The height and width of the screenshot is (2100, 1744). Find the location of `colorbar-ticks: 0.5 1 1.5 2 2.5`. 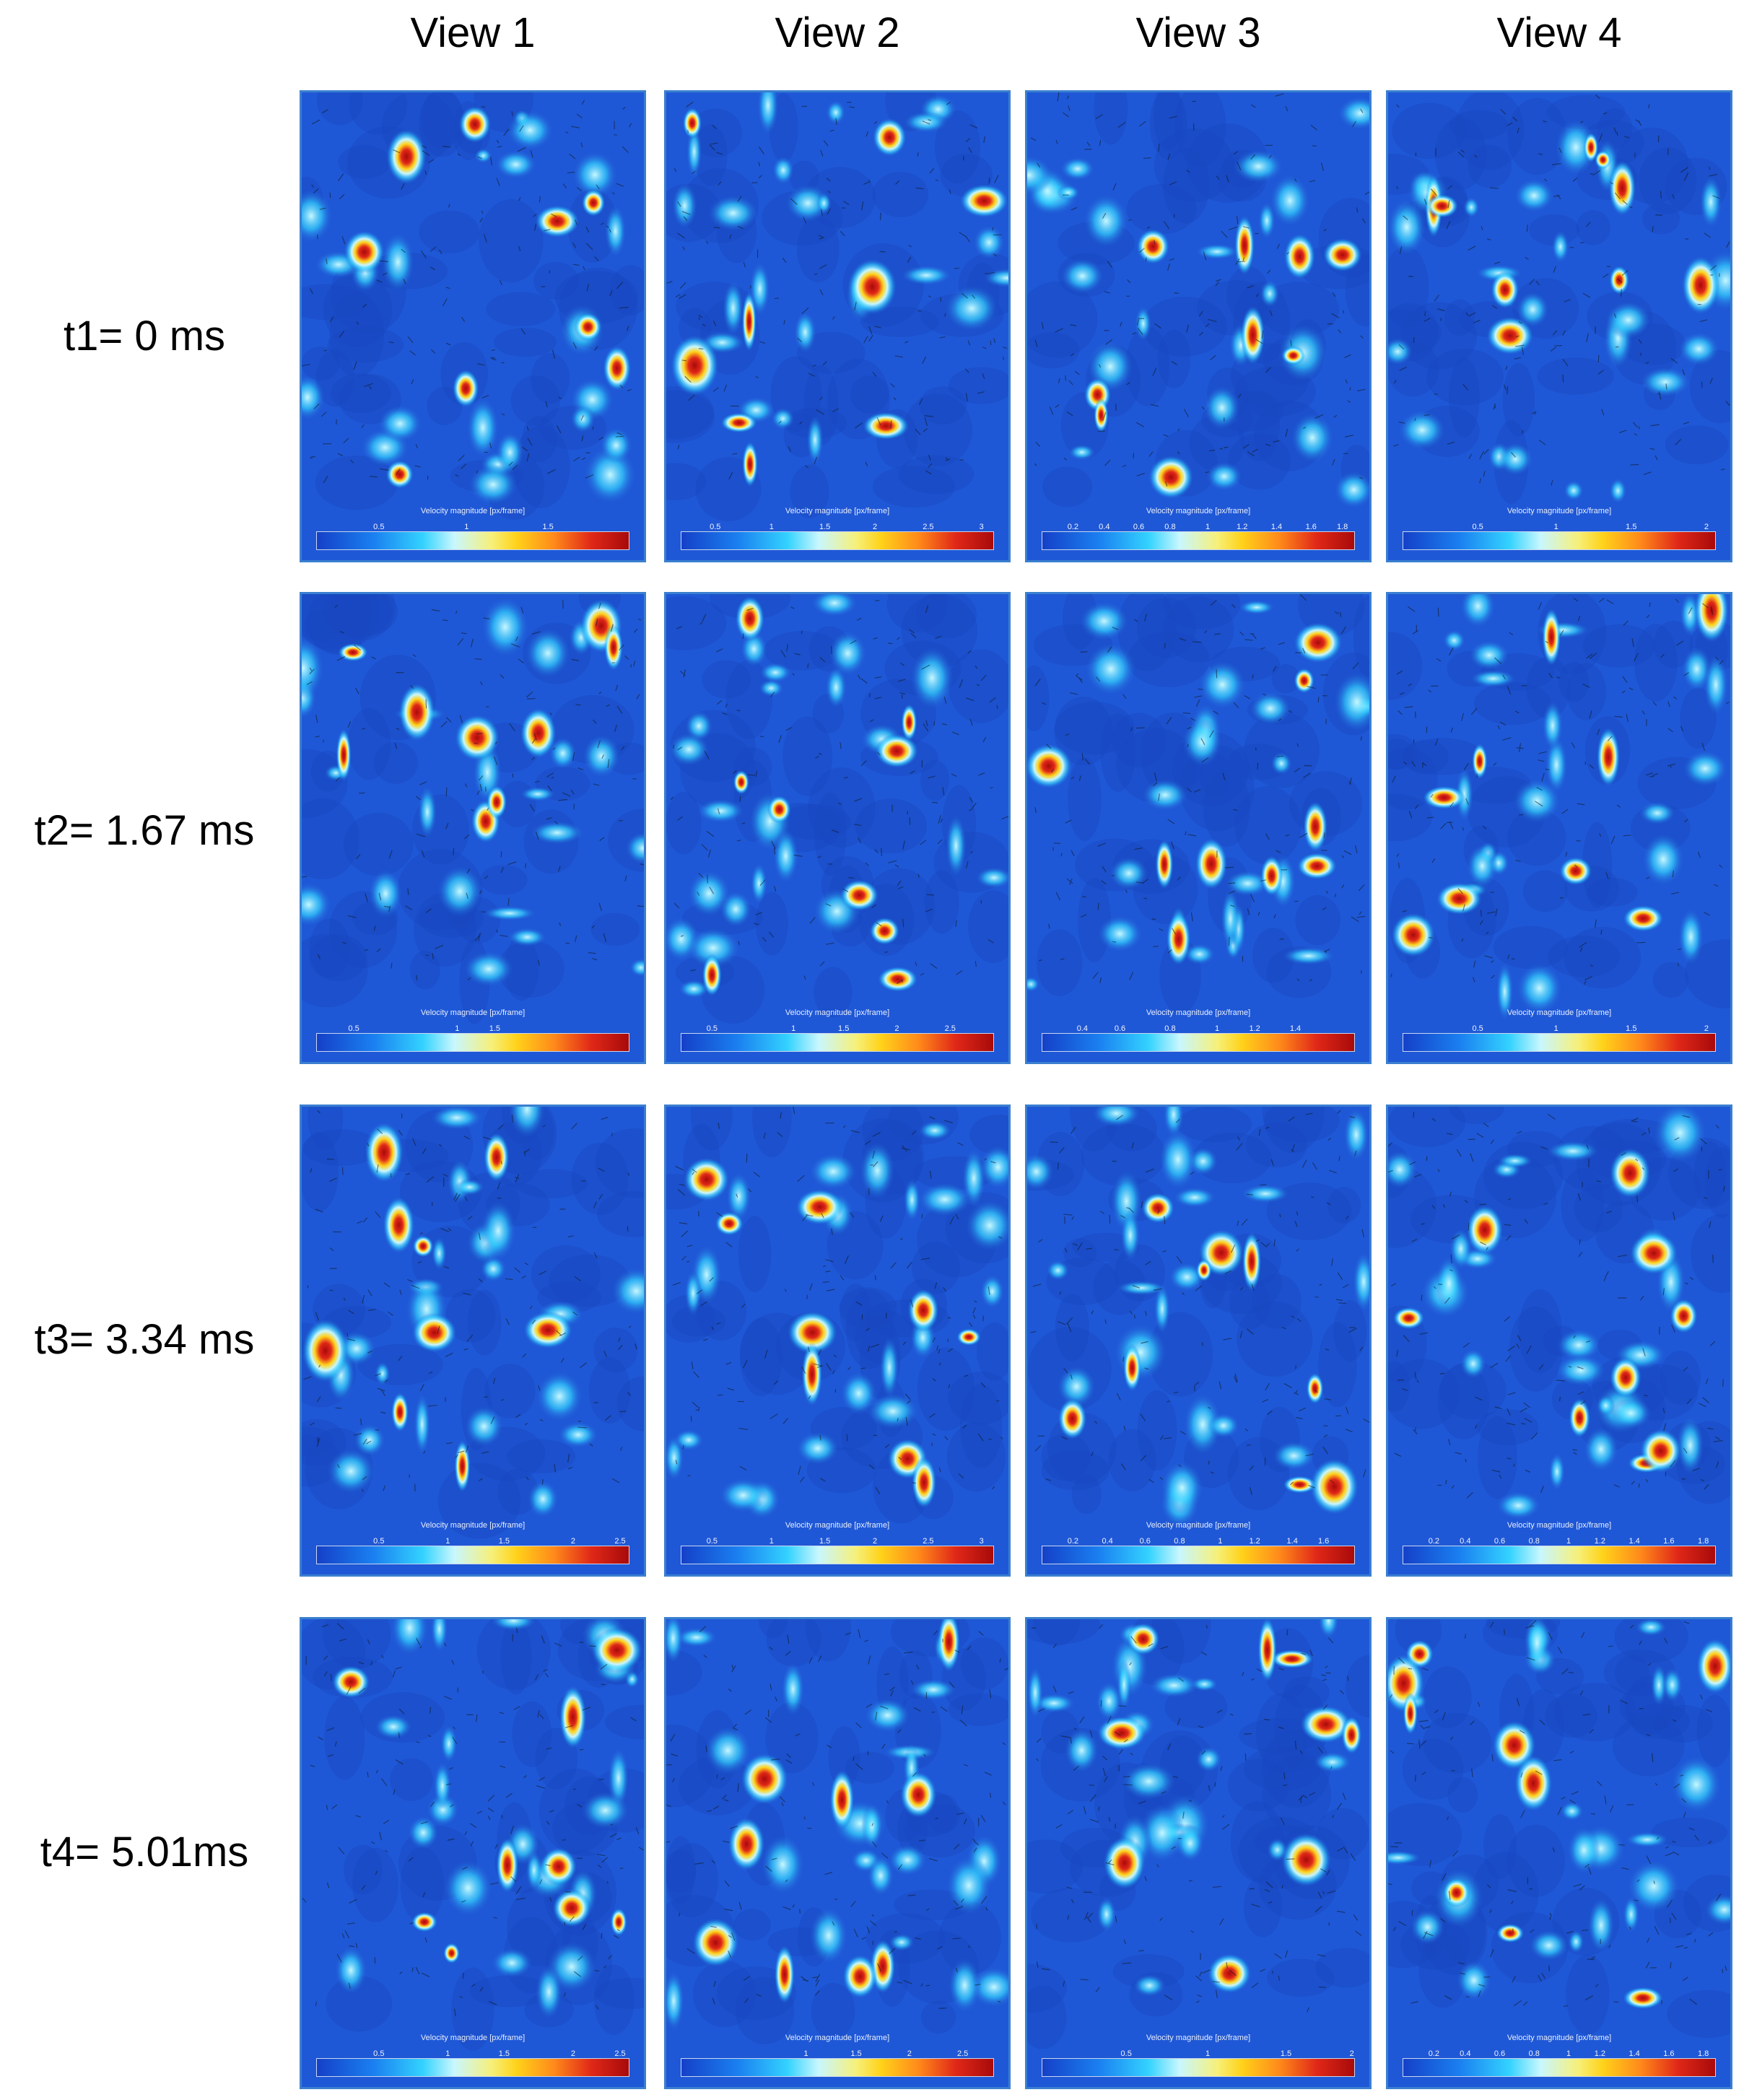

colorbar-ticks: 0.5 1 1.5 2 2.5 is located at coordinates (837, 1029).